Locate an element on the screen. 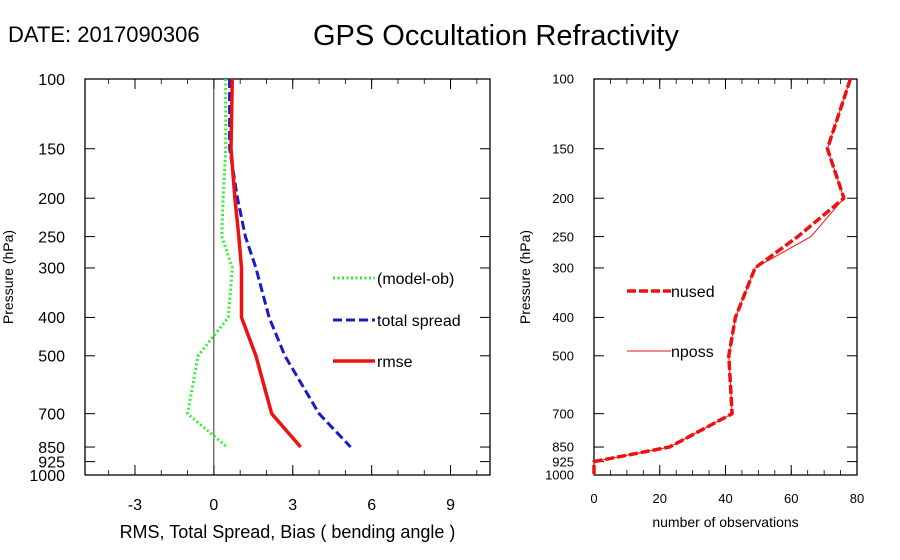 This screenshot has width=900, height=560. panel2-x-tick-label: 0 is located at coordinates (593, 498).